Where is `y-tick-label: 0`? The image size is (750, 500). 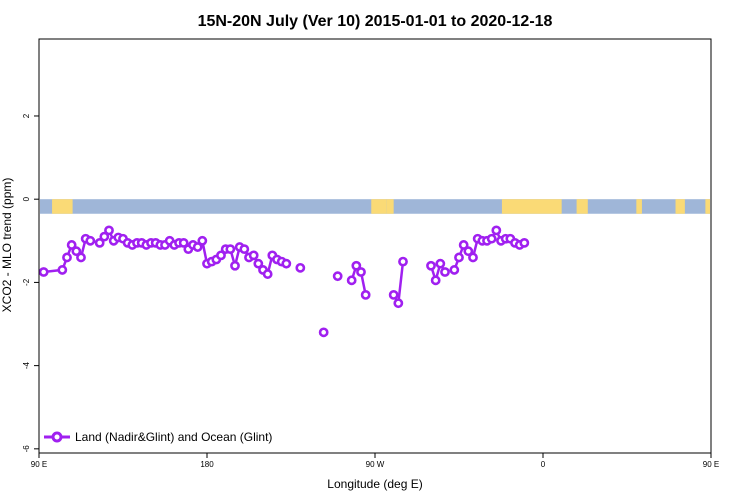
y-tick-label: 0 is located at coordinates (26, 198).